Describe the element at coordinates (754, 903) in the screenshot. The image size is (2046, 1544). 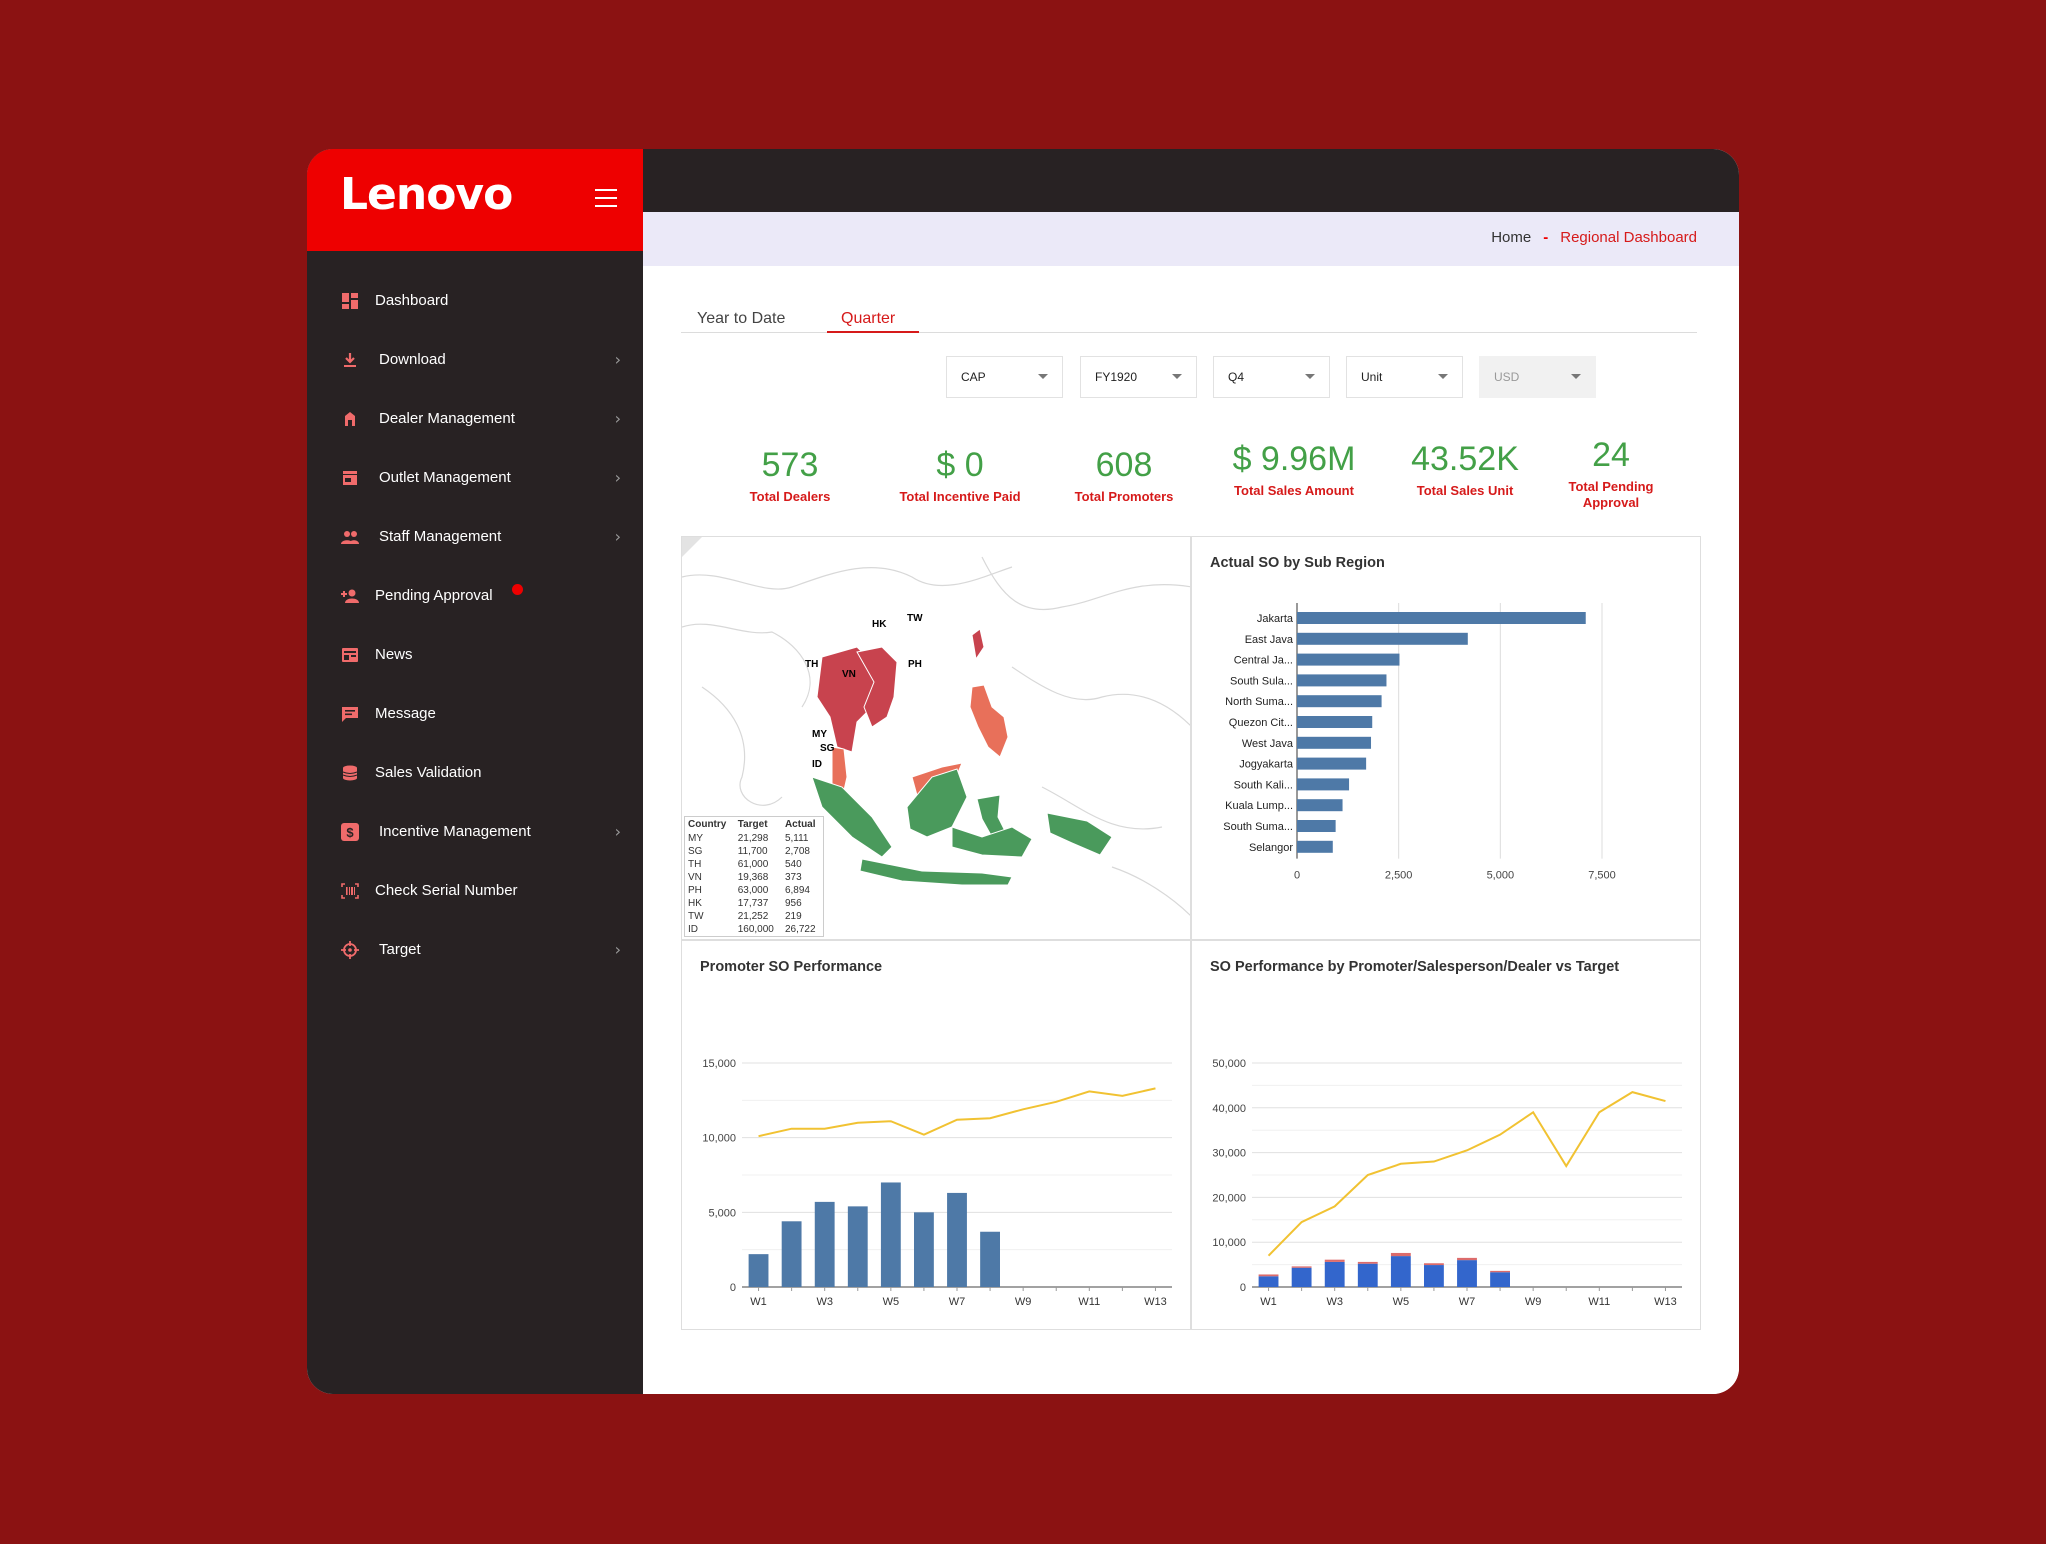
I see `table-row: HK 17,737 956` at that location.